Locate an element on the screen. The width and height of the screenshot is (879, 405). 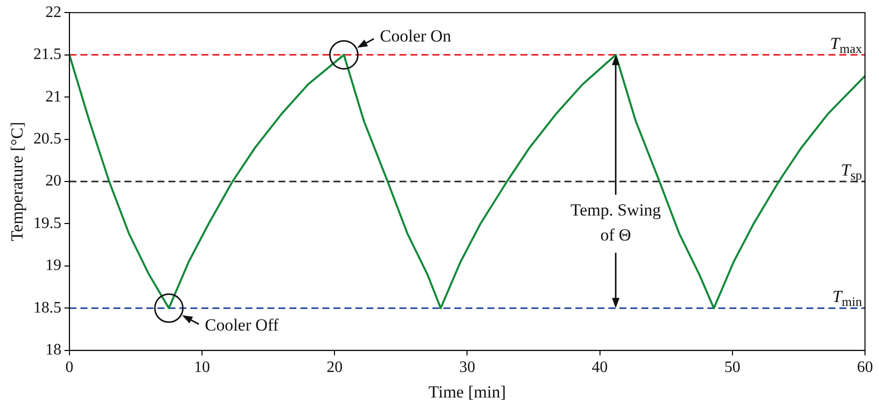
y-tick-label: 19 is located at coordinates (53, 265).